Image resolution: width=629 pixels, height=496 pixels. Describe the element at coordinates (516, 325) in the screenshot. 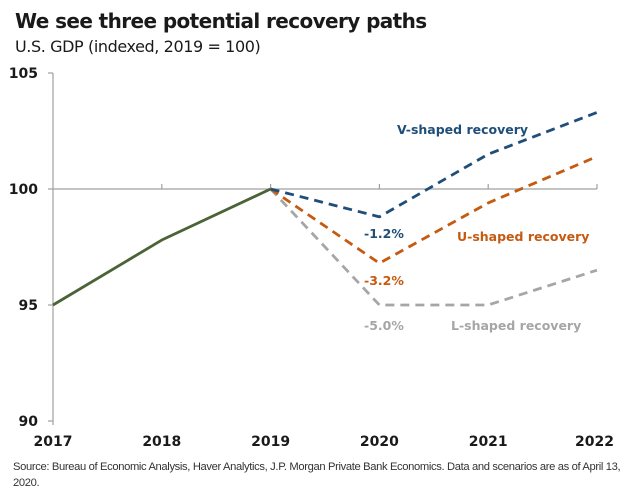

I see `annotation-label: L-shaped recovery` at that location.